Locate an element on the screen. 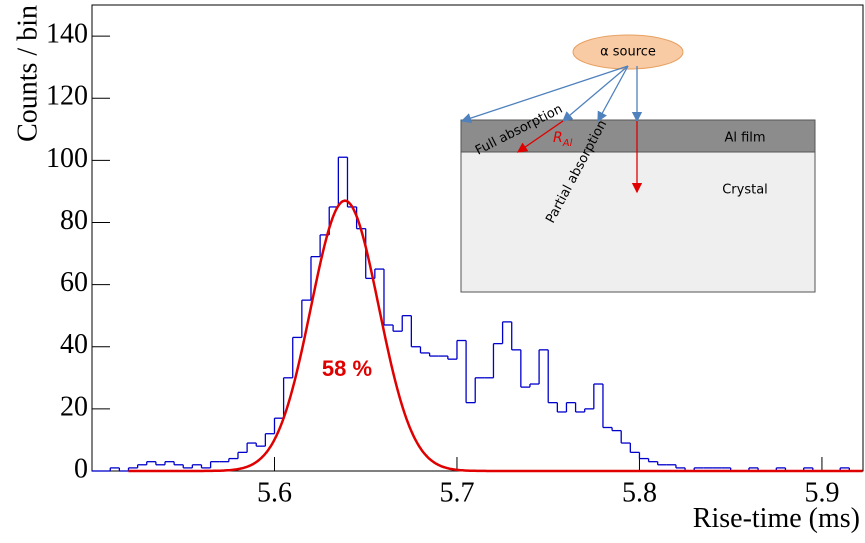 Image resolution: width=865 pixels, height=543 pixels. source-ellipse is located at coordinates (628, 52).